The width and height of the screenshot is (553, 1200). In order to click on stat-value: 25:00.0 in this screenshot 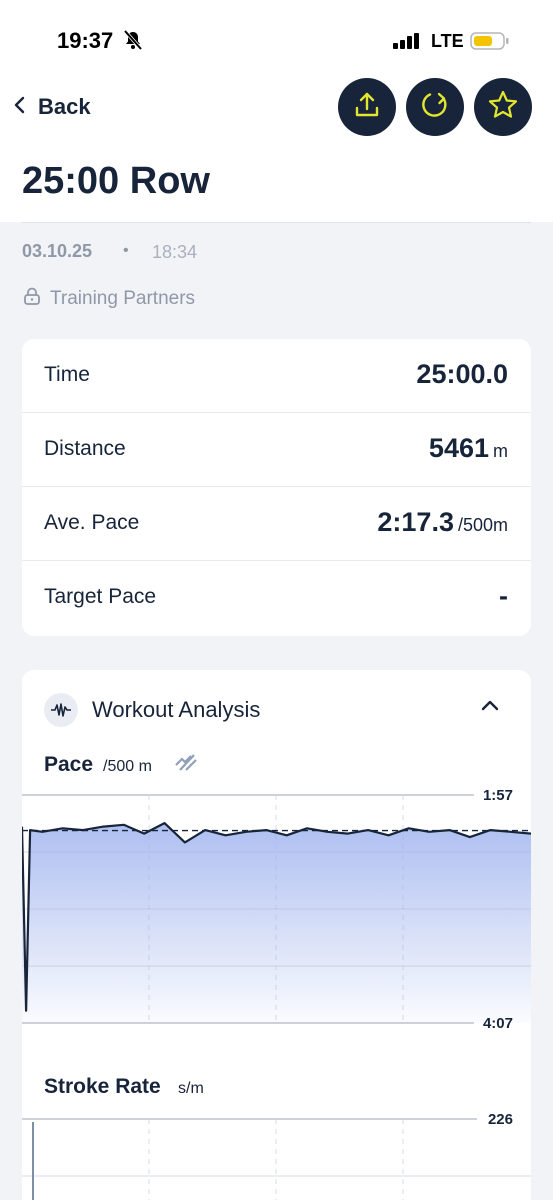, I will do `click(462, 374)`.